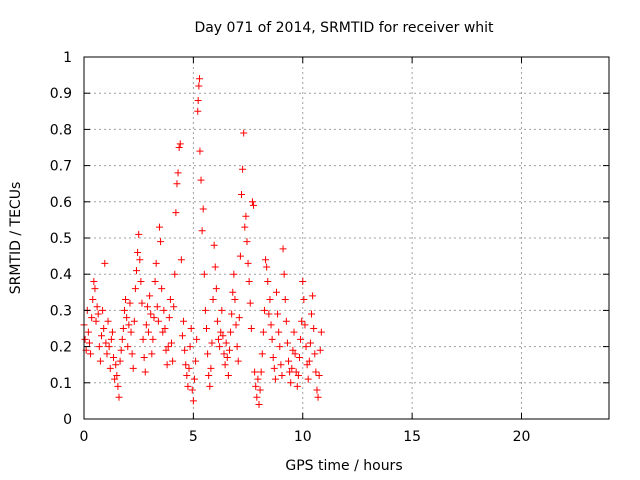 Image resolution: width=640 pixels, height=480 pixels. Describe the element at coordinates (61, 311) in the screenshot. I see `y-tick-label: 0.3` at that location.